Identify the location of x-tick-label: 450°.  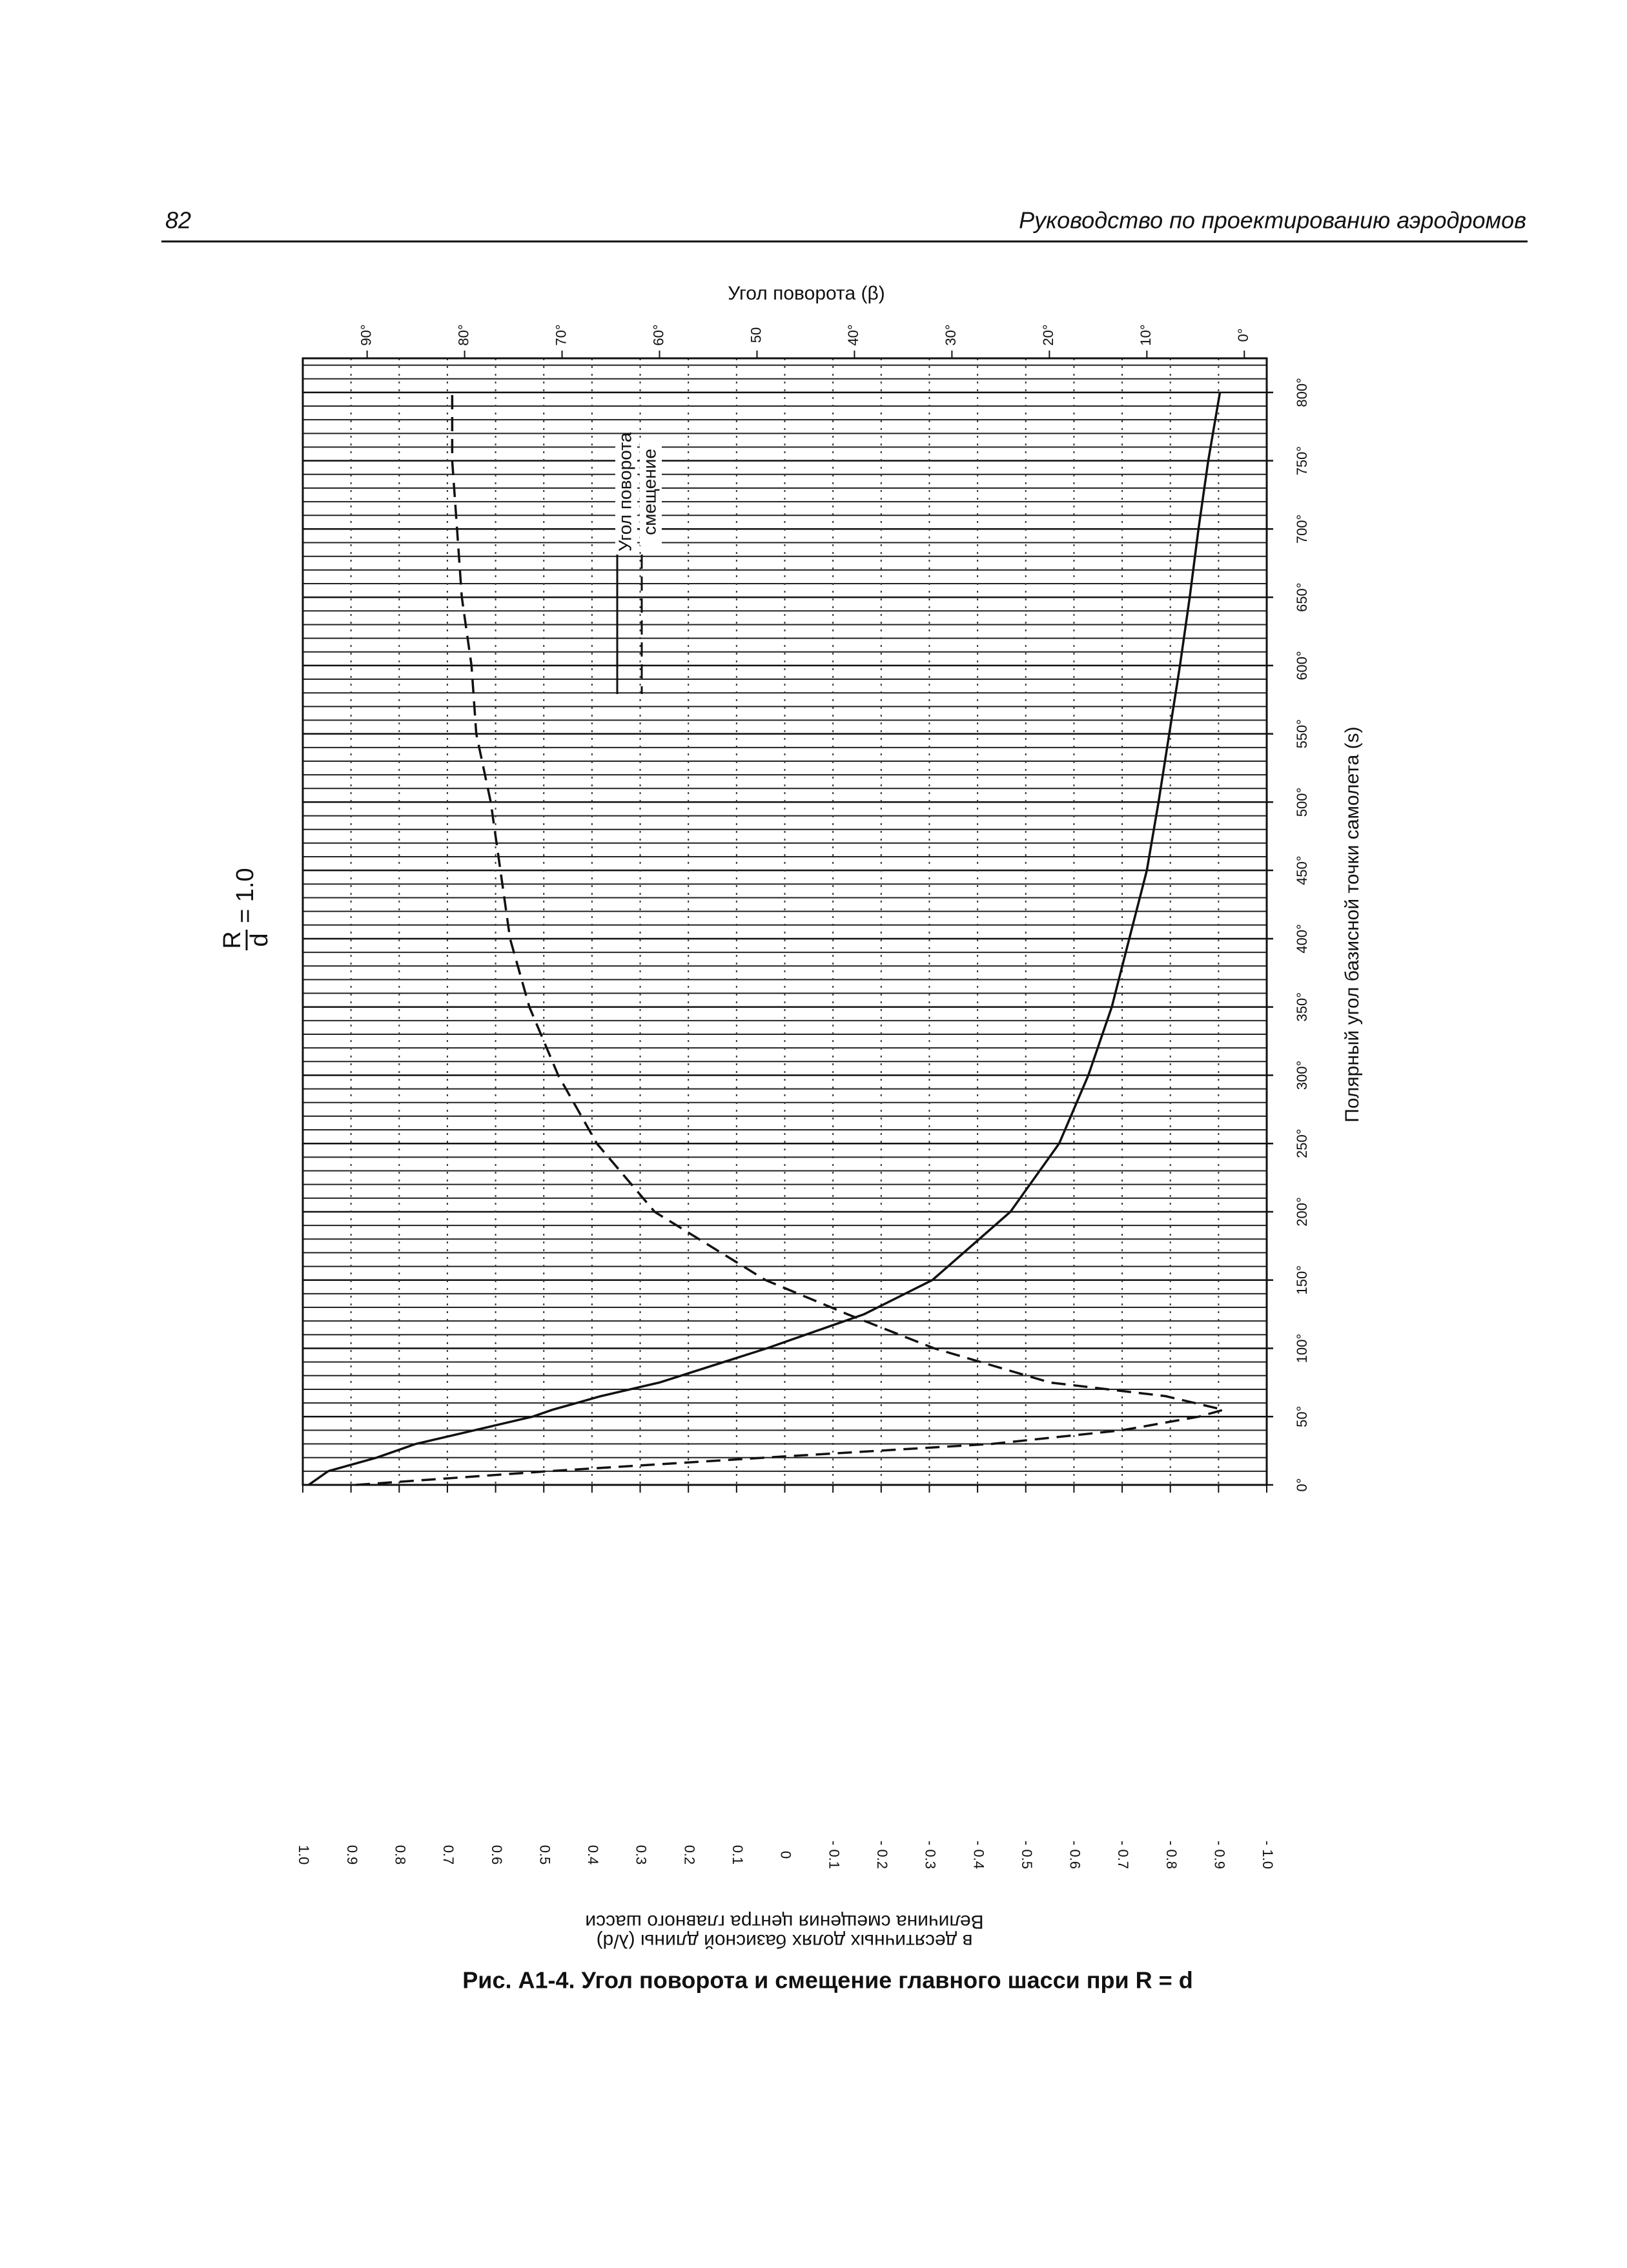
(1302, 870).